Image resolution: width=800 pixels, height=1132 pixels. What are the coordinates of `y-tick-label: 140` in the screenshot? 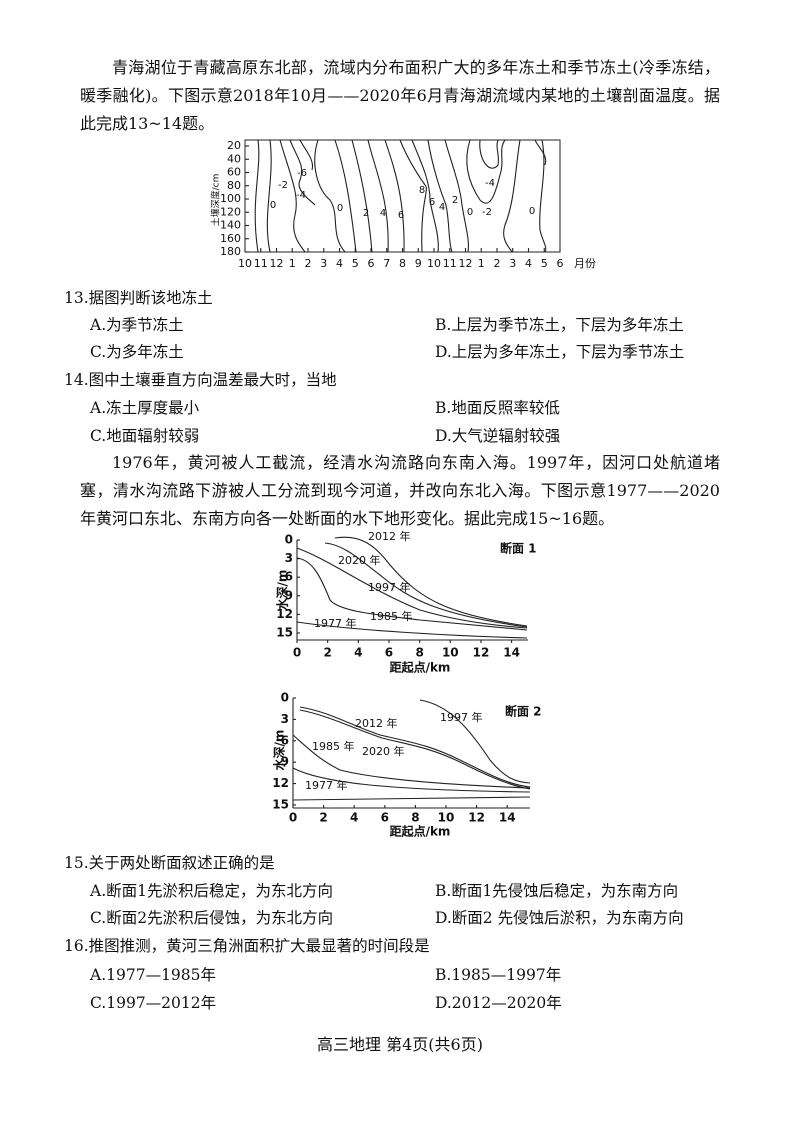 It's located at (230, 225).